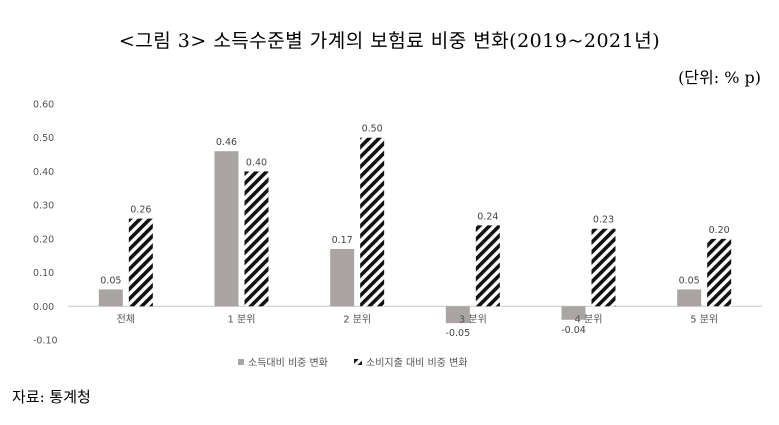 Image resolution: width=779 pixels, height=425 pixels. I want to click on y-tick-label: 0.30, so click(43, 206).